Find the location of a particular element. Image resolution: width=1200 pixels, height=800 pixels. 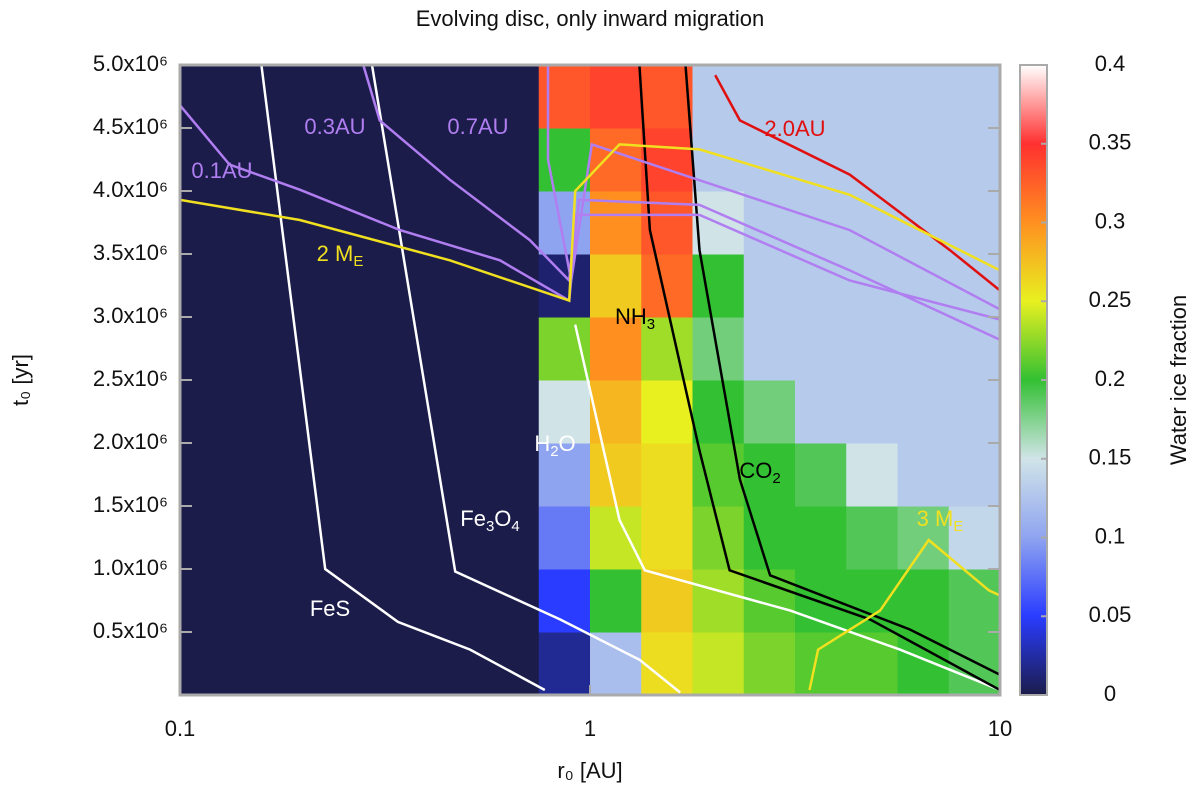

y-tick-label: 0.5x10⁶ is located at coordinates (130, 630).